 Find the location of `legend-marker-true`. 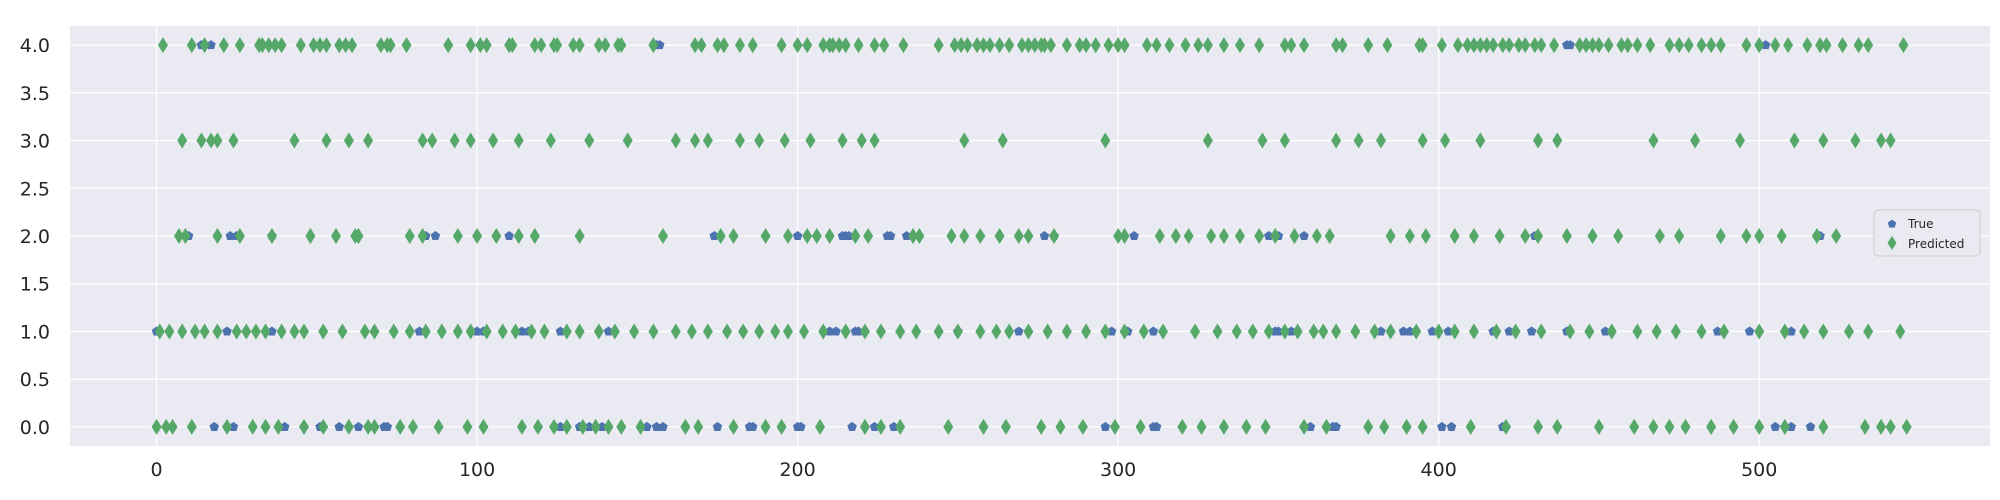

legend-marker-true is located at coordinates (1892, 223).